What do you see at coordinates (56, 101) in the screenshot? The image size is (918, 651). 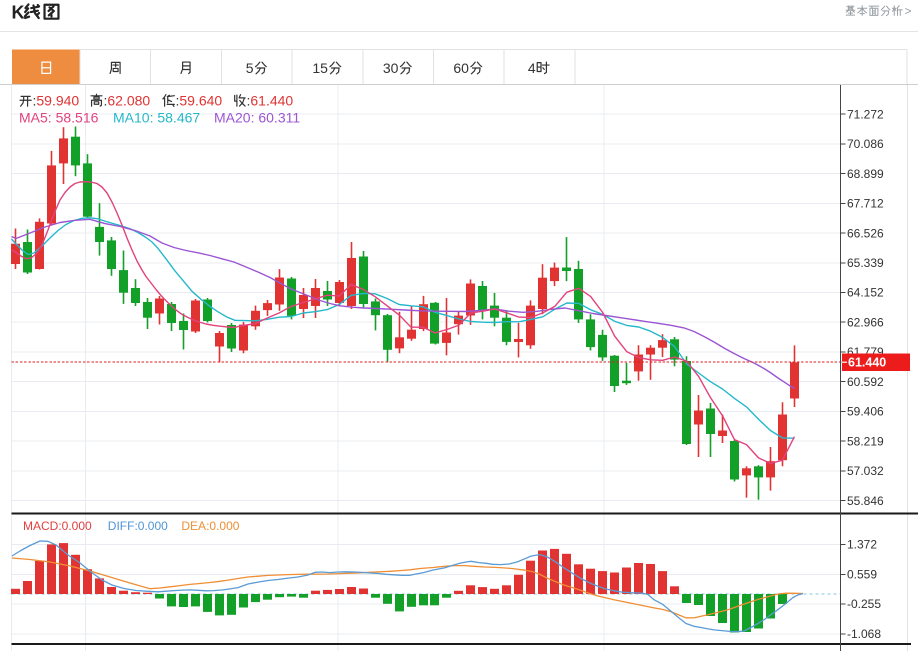 I see `svg-text: :59.940` at bounding box center [56, 101].